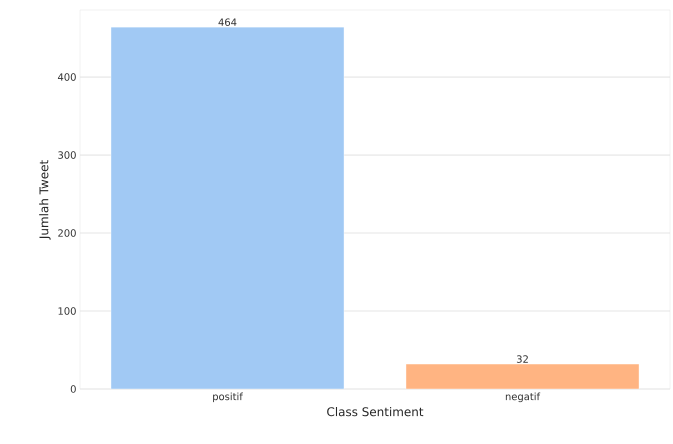  I want to click on x-tick-label: negatif, so click(523, 397).